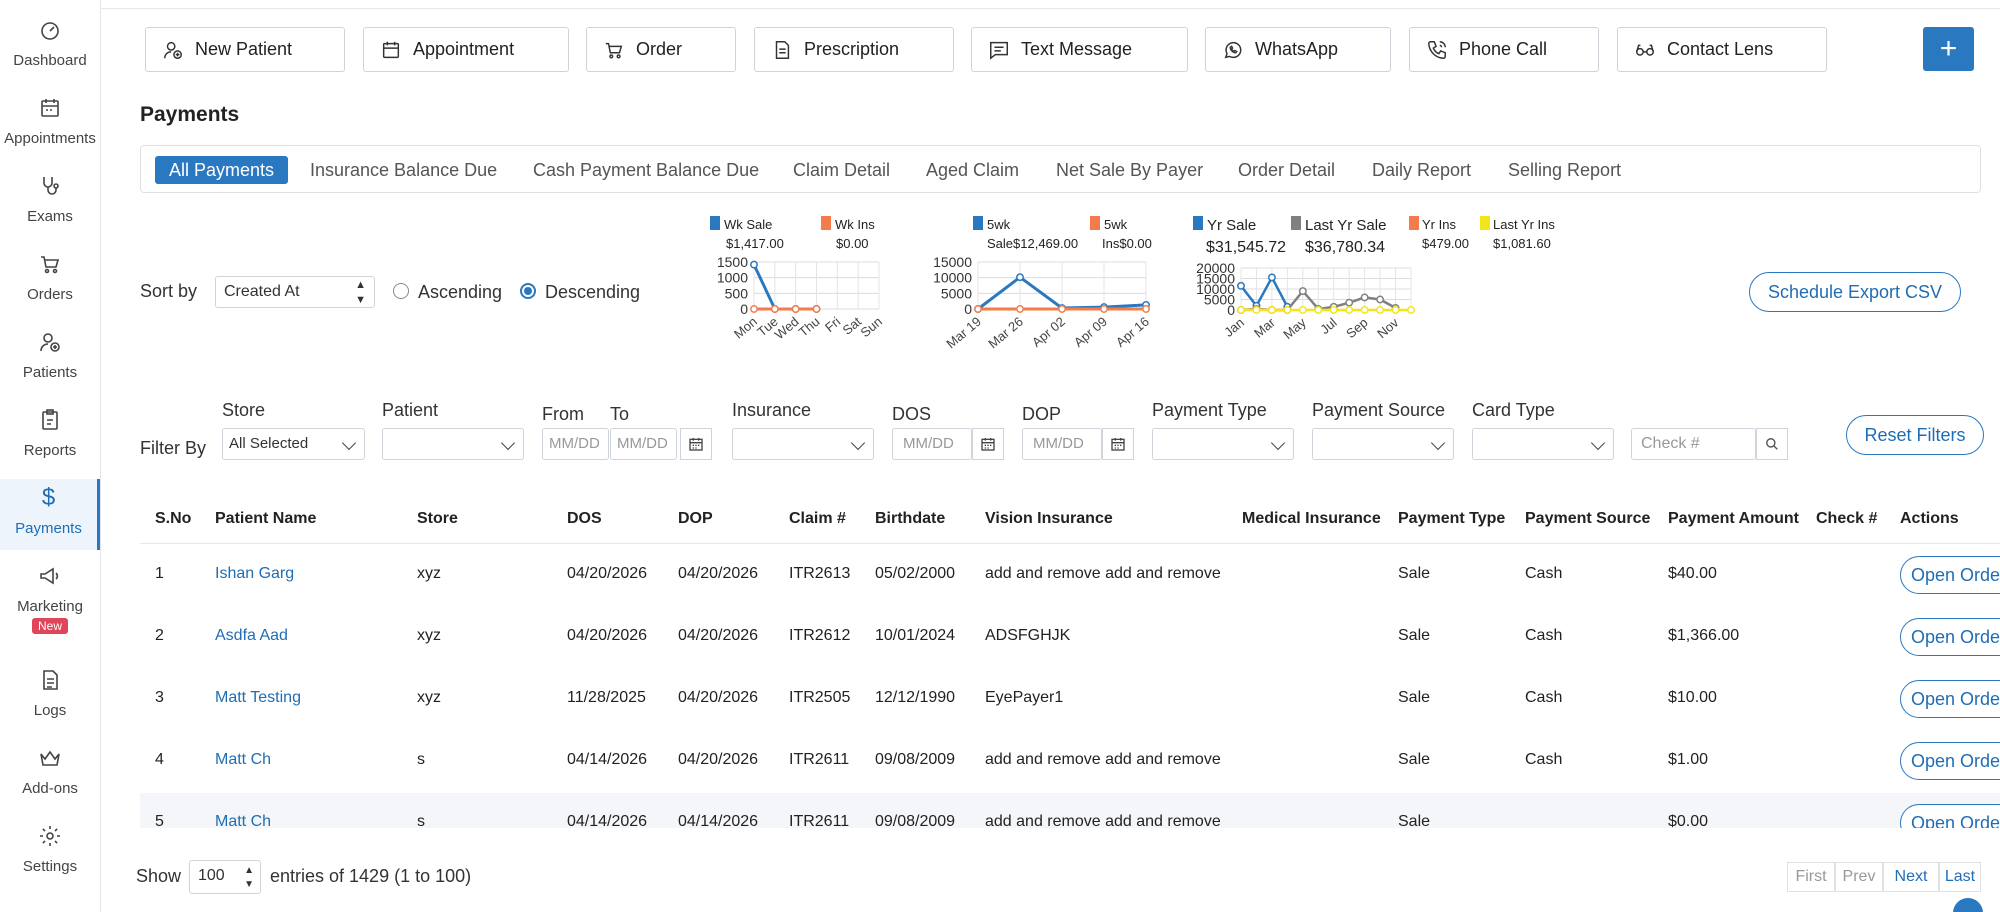  What do you see at coordinates (661, 49) in the screenshot?
I see `order-button: Order` at bounding box center [661, 49].